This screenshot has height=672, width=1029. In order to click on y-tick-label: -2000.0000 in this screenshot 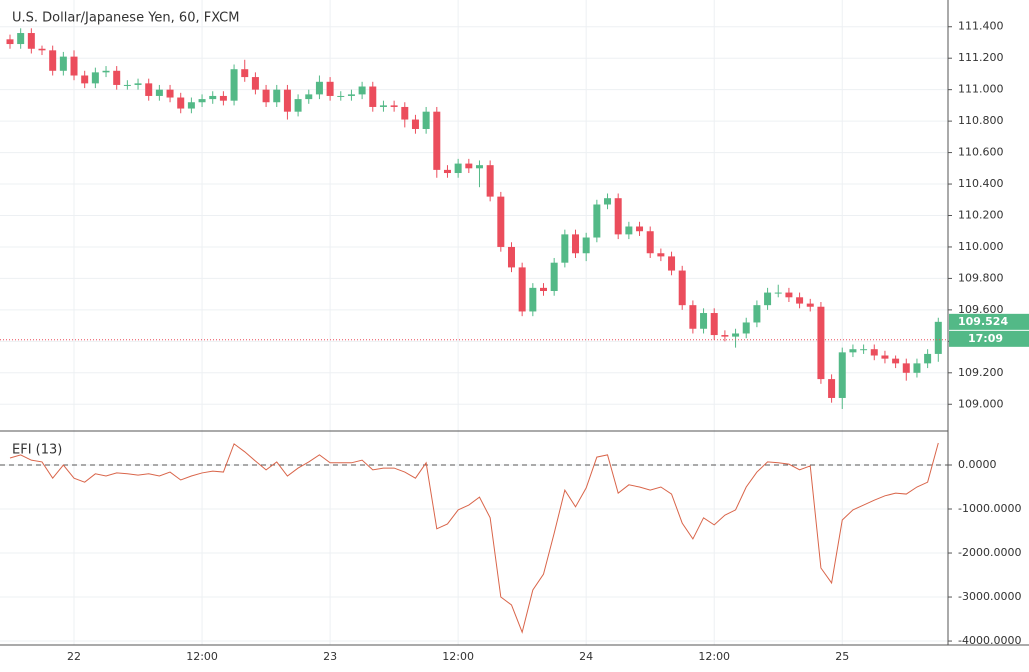, I will do `click(989, 552)`.